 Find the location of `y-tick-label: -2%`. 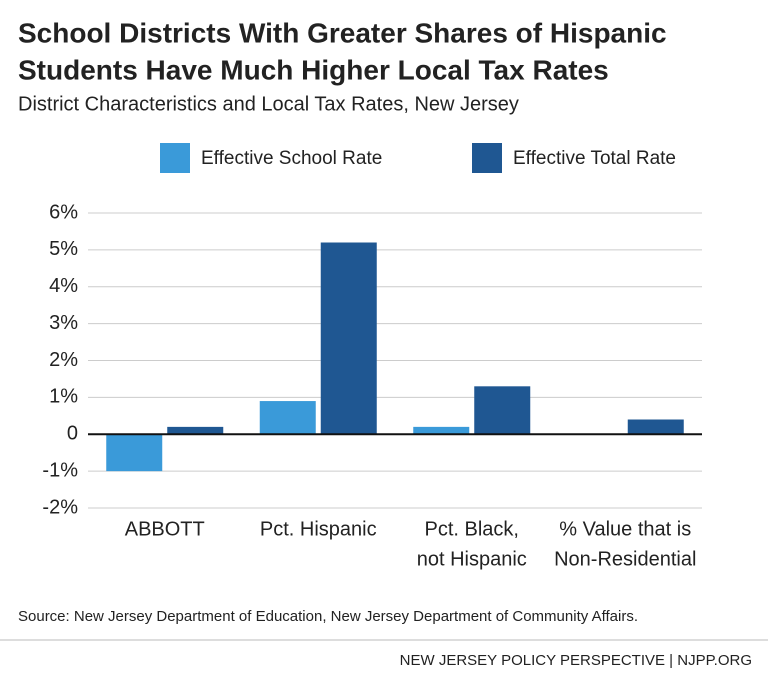

y-tick-label: -2% is located at coordinates (60, 507).